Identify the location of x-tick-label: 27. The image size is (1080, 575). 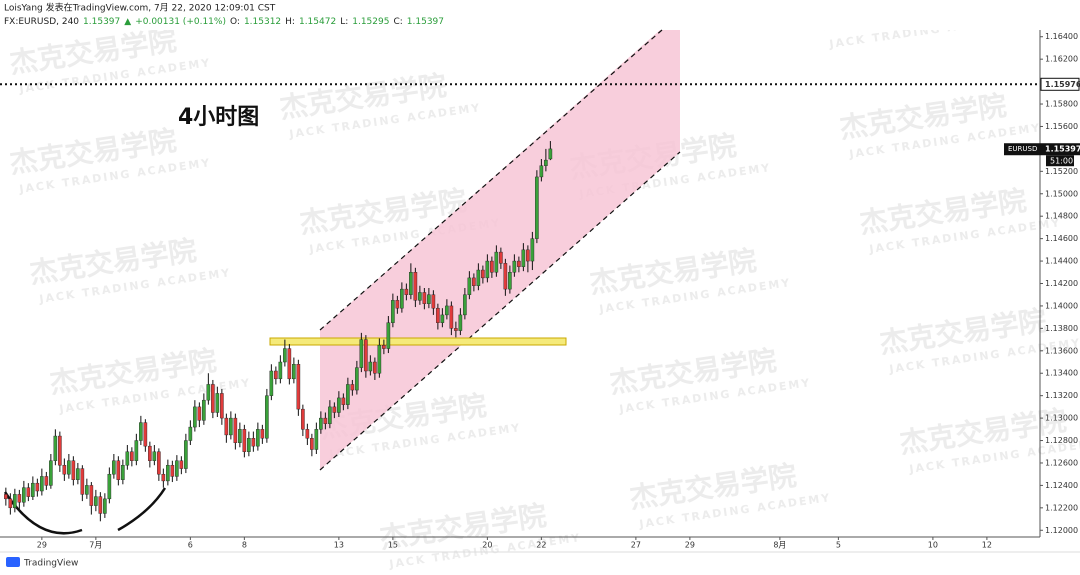
(636, 545).